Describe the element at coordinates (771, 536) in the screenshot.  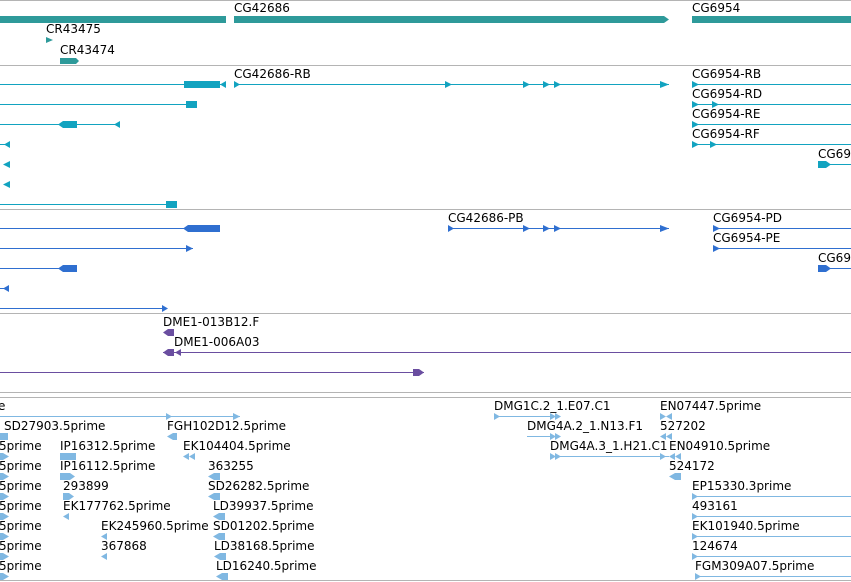
I see `est-ek101940` at that location.